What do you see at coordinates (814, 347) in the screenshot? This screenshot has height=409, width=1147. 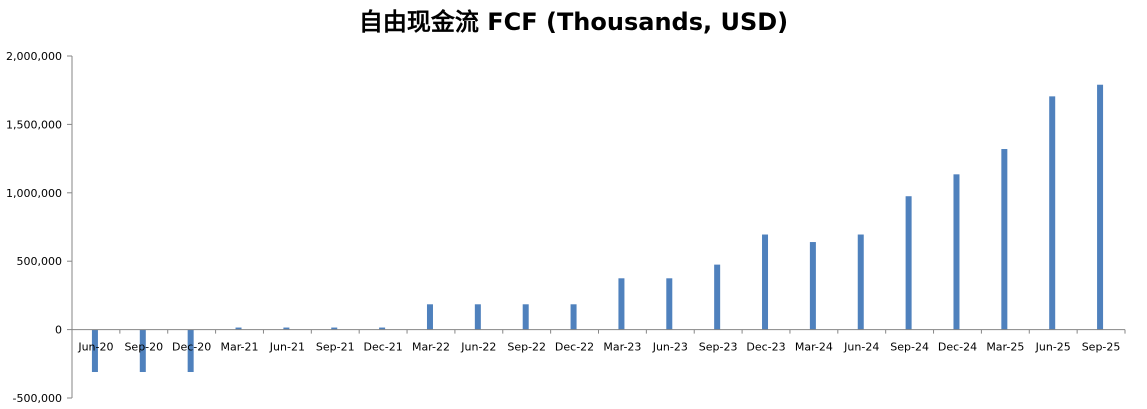 I see `x-tick-label: Mar-24` at bounding box center [814, 347].